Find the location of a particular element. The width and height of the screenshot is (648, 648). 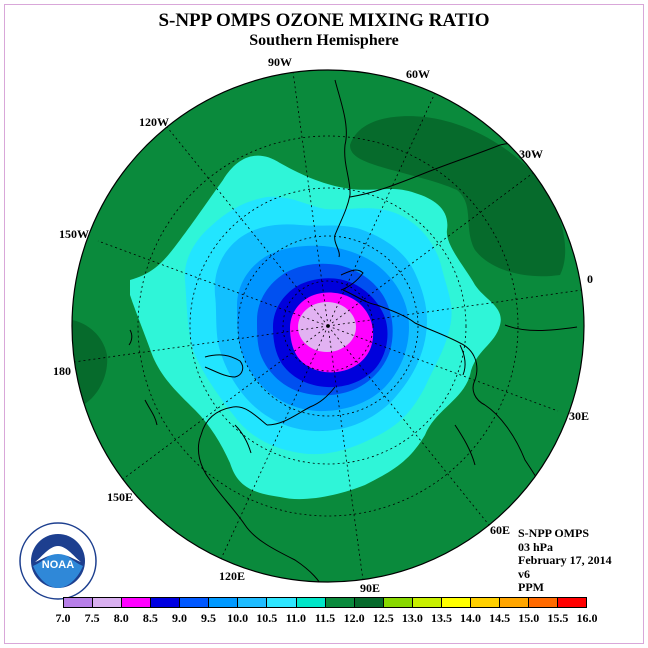

colorbar is located at coordinates (325, 602).